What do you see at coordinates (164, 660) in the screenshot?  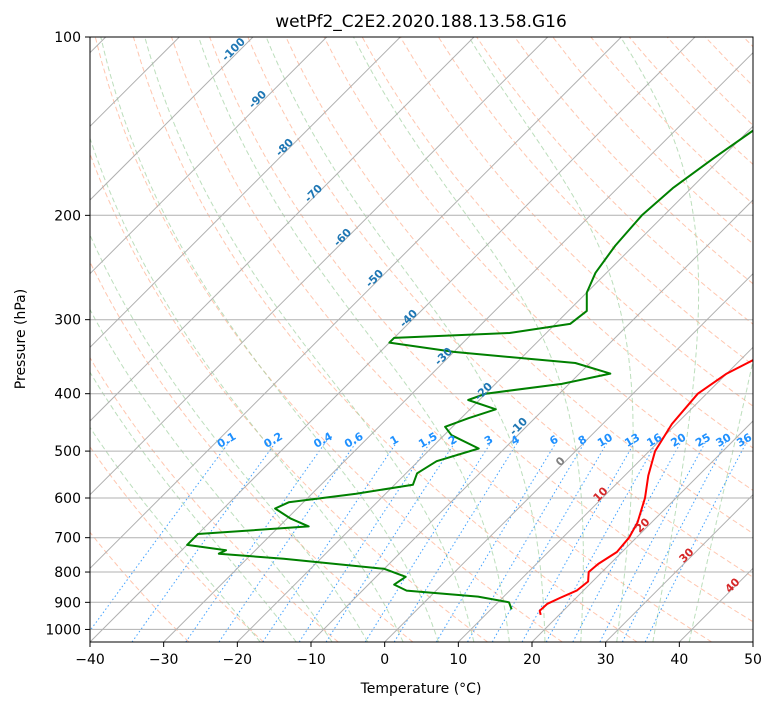 I see `x-tick-label: −30` at bounding box center [164, 660].